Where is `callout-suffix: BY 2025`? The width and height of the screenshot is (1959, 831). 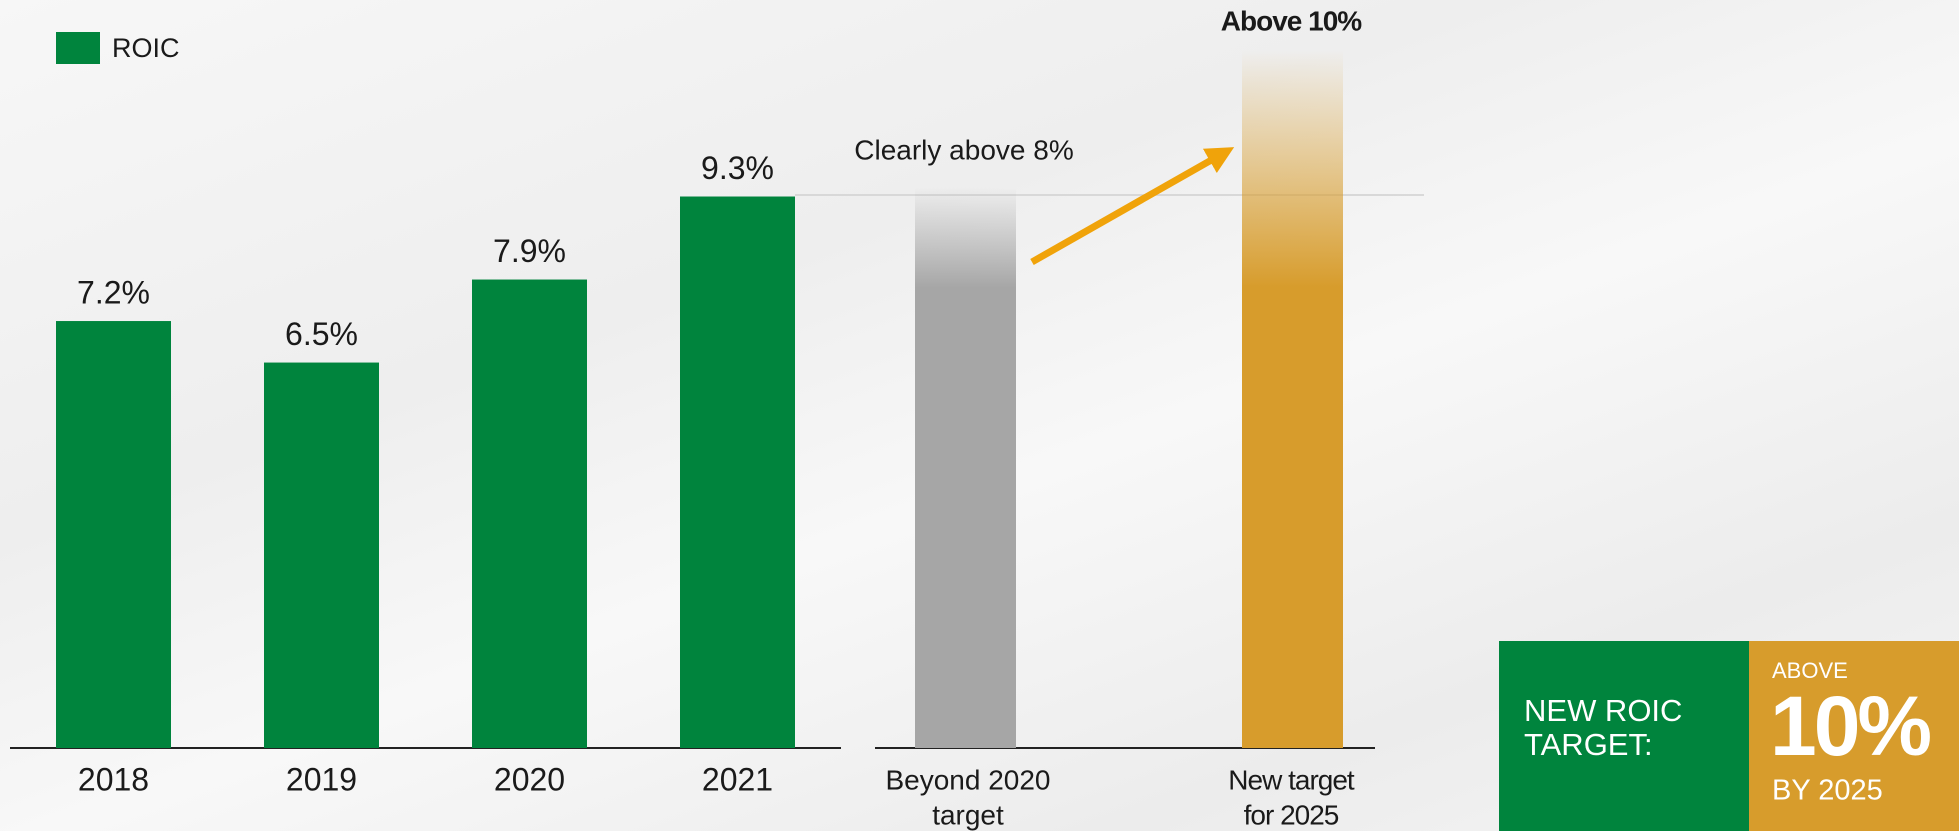 callout-suffix: BY 2025 is located at coordinates (1827, 791).